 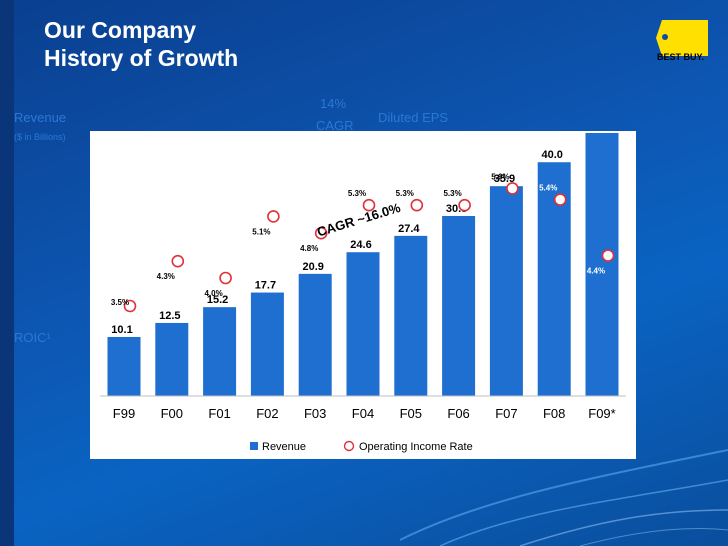 I want to click on category-label-6: F05, so click(x=411, y=413).